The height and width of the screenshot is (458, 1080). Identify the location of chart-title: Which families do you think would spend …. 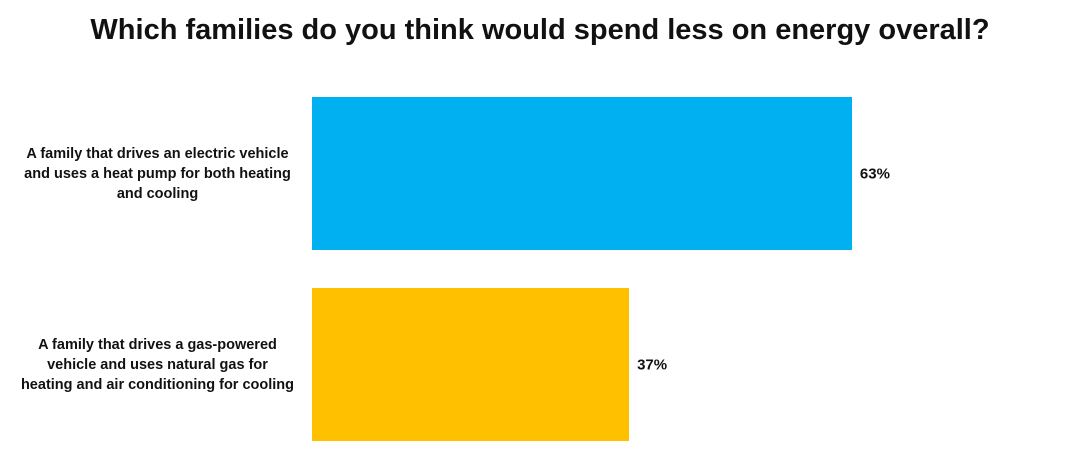
(540, 30).